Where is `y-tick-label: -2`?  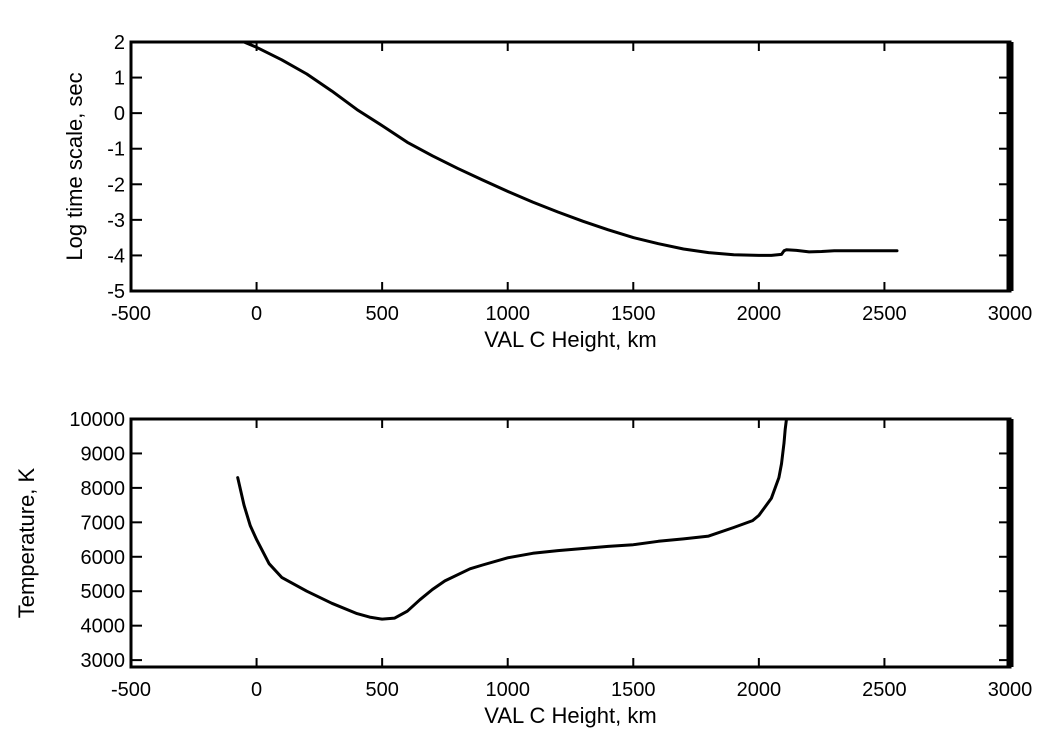 y-tick-label: -2 is located at coordinates (116, 185).